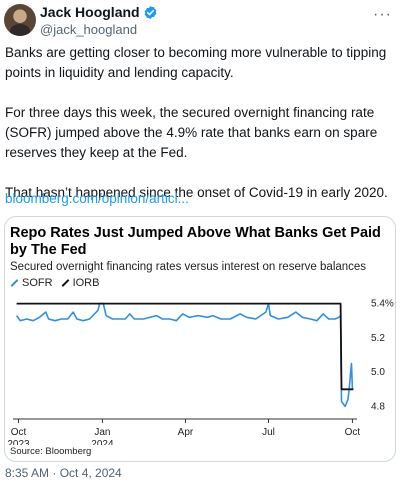  I want to click on legend-item-sofr: SOFR, so click(31, 283).